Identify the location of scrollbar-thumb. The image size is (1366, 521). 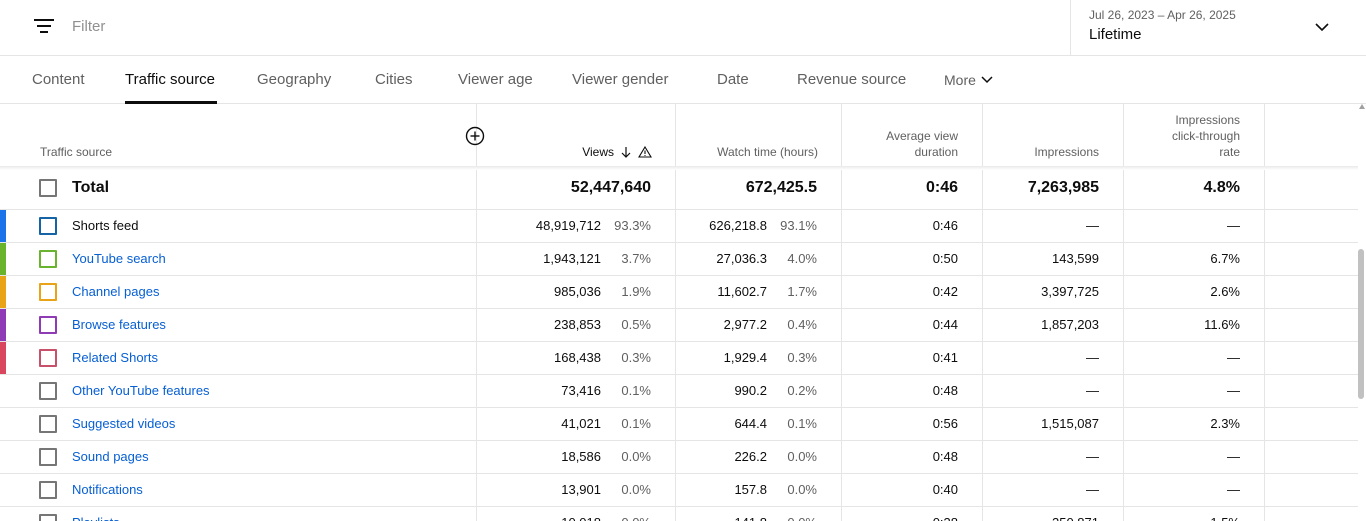
(1361, 324).